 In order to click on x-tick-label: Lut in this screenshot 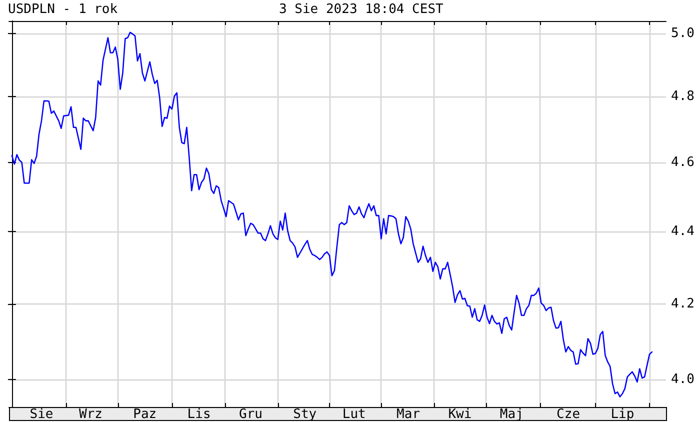, I will do `click(354, 414)`.